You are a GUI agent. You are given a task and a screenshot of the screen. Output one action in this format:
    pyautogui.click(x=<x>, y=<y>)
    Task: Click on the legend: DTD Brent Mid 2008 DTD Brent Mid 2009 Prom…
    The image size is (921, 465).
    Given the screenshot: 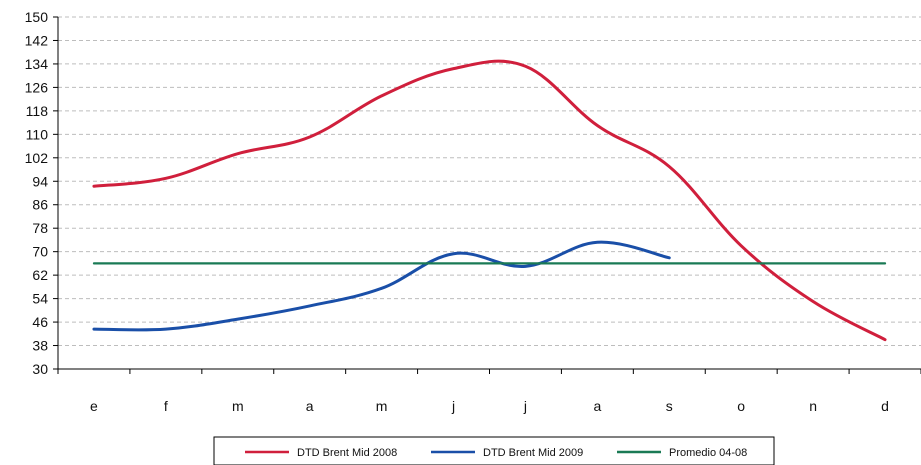 What is the action you would take?
    pyautogui.click(x=494, y=450)
    